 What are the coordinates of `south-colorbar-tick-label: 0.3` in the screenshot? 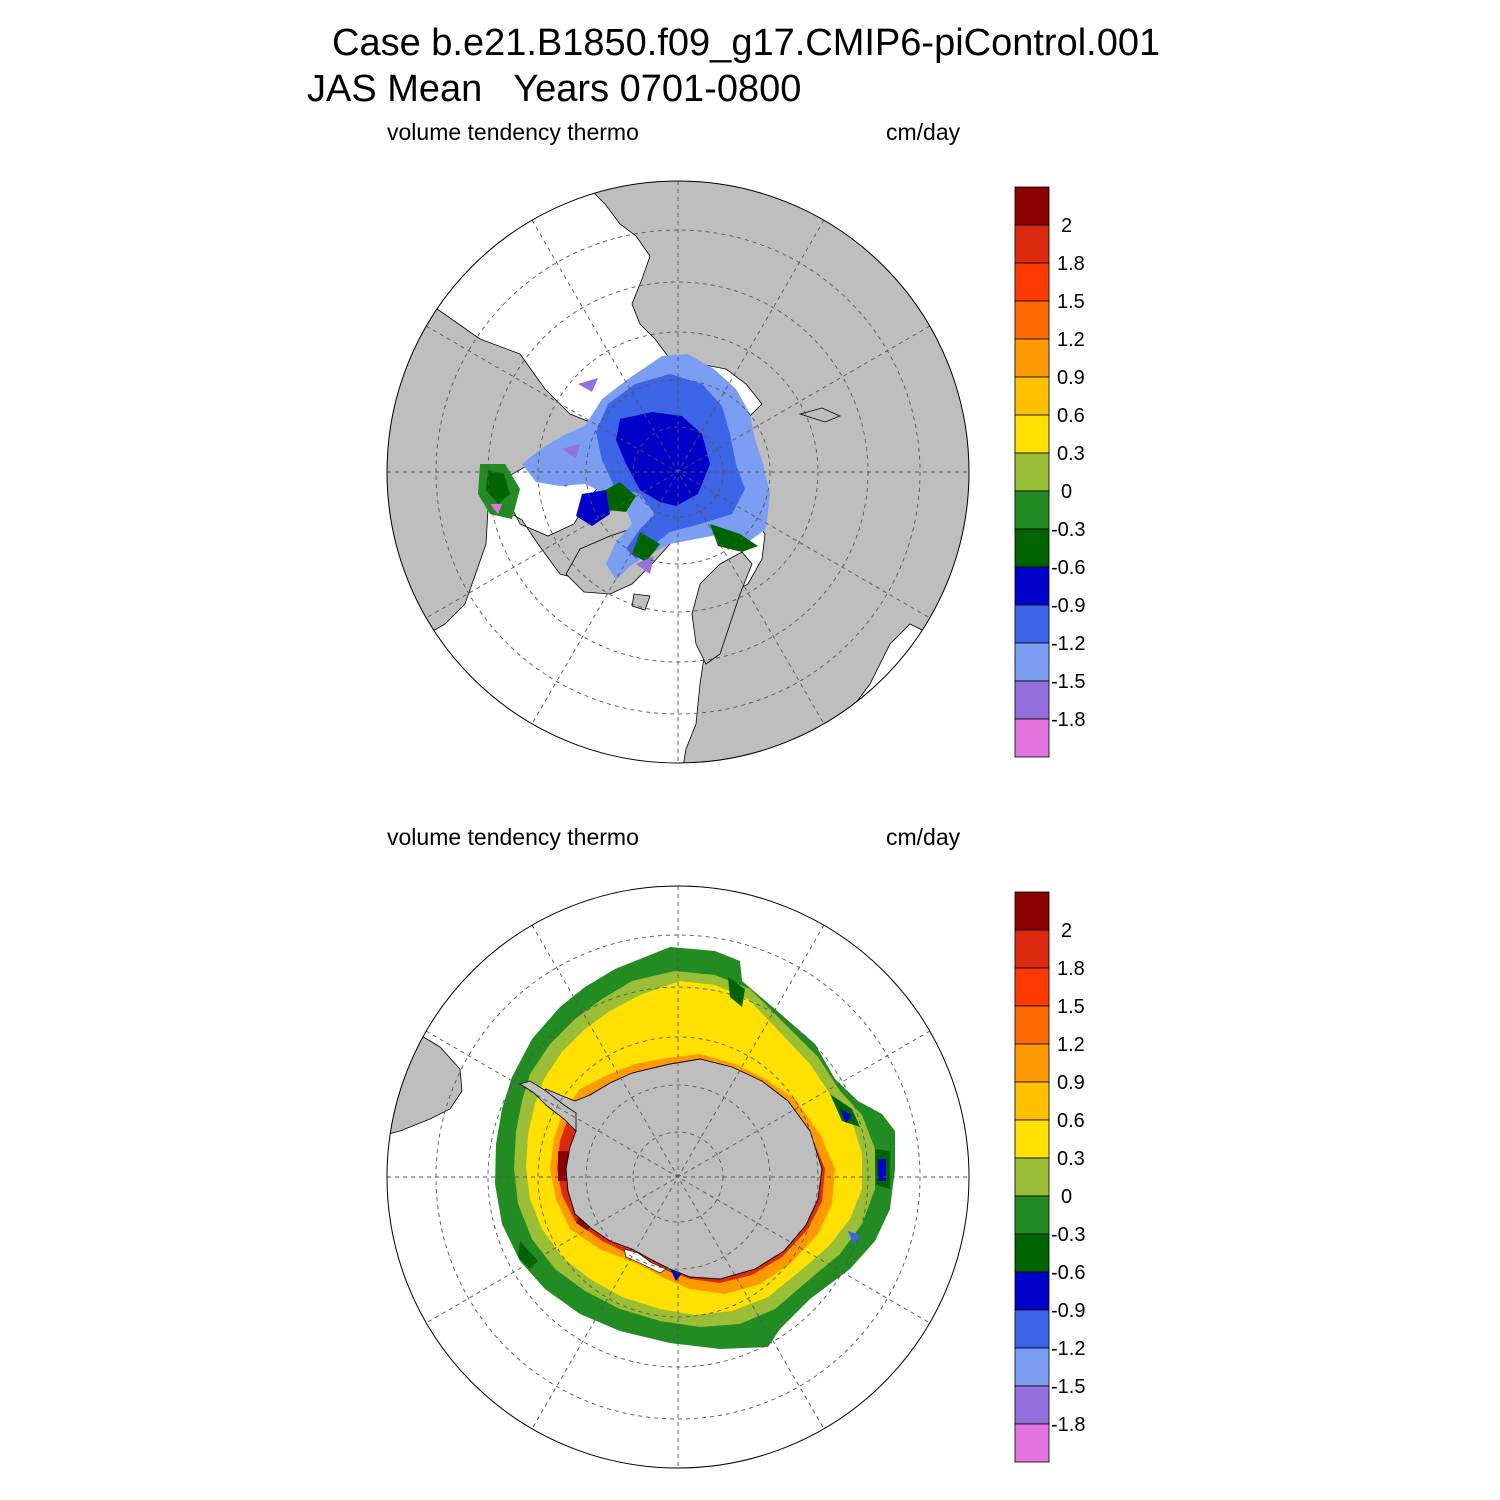 It's located at (1071, 1159).